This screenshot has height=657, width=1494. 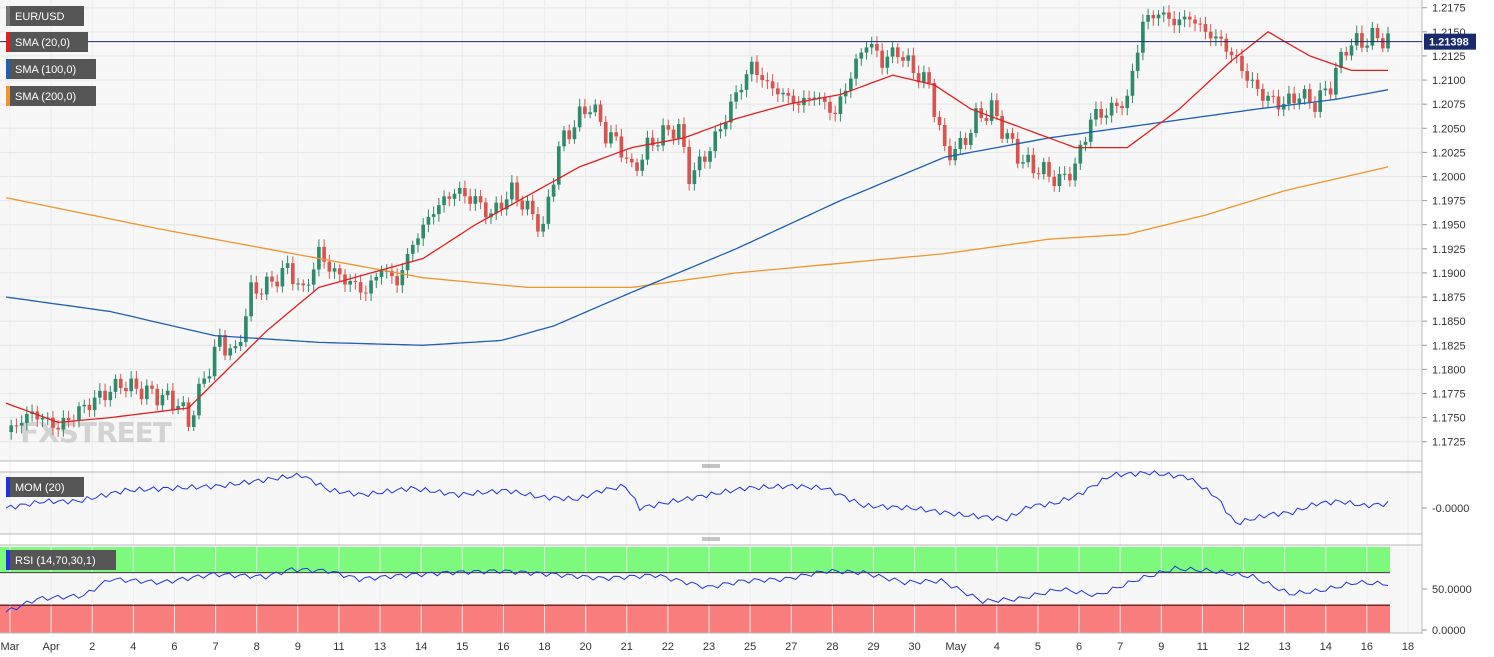 What do you see at coordinates (1449, 322) in the screenshot?
I see `price-tick-label: 1.1850` at bounding box center [1449, 322].